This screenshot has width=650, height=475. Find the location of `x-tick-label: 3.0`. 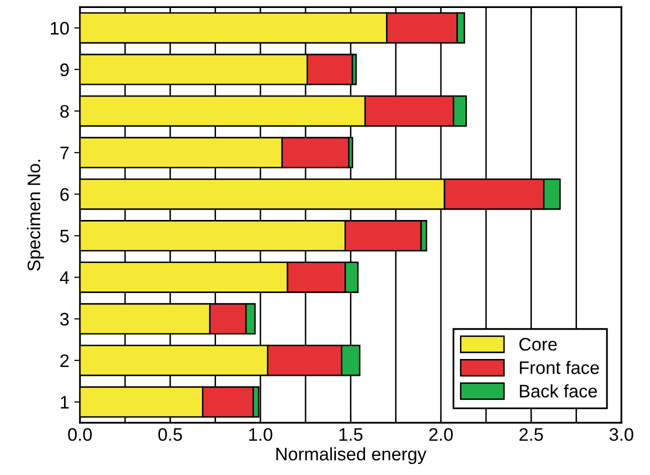

x-tick-label: 3.0 is located at coordinates (622, 434).